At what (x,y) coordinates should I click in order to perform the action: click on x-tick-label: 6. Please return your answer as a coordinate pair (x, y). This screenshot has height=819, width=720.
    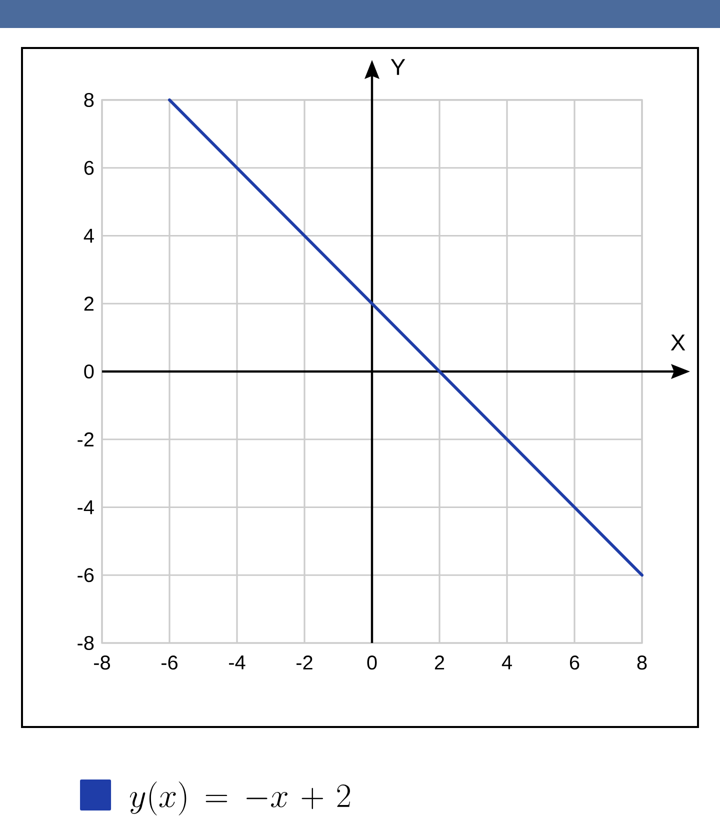
    Looking at the image, I should click on (575, 663).